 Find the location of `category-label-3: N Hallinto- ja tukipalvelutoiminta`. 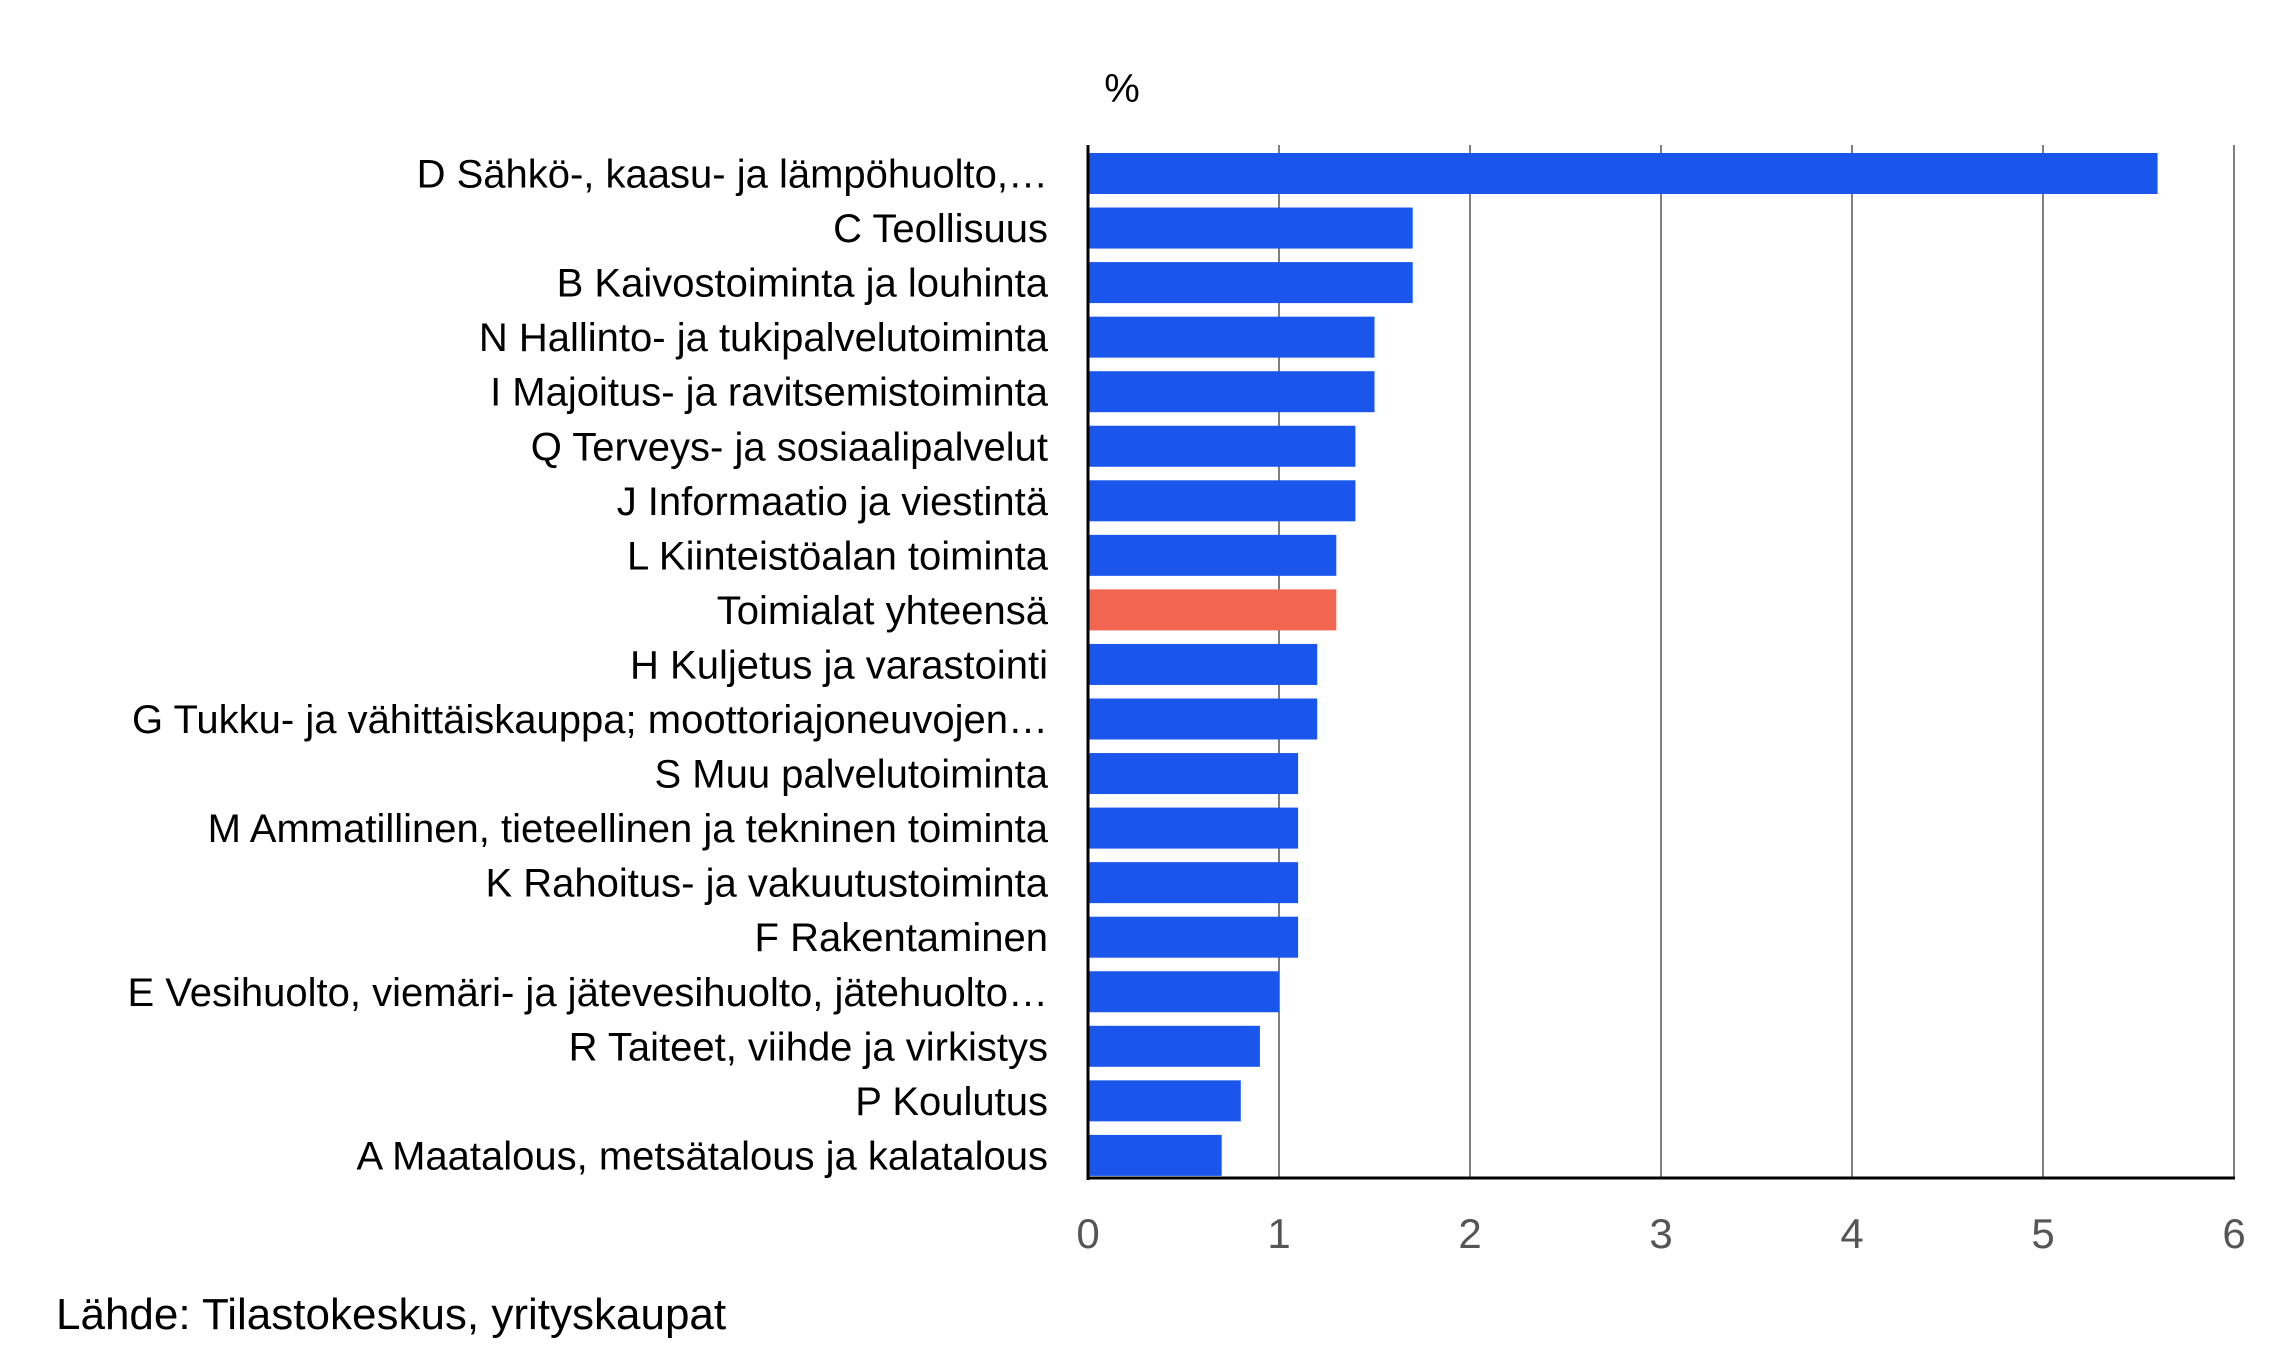

category-label-3: N Hallinto- ja tukipalvelutoiminta is located at coordinates (764, 338).